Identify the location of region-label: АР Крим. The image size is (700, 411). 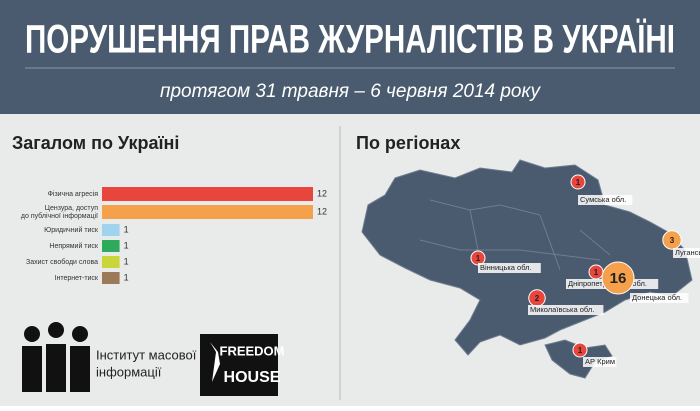
(600, 361).